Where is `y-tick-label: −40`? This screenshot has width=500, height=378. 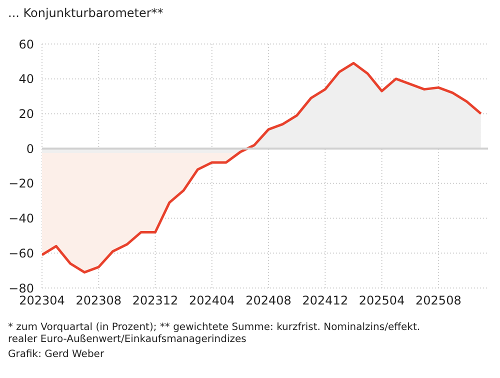 y-tick-label: −40 is located at coordinates (21, 219).